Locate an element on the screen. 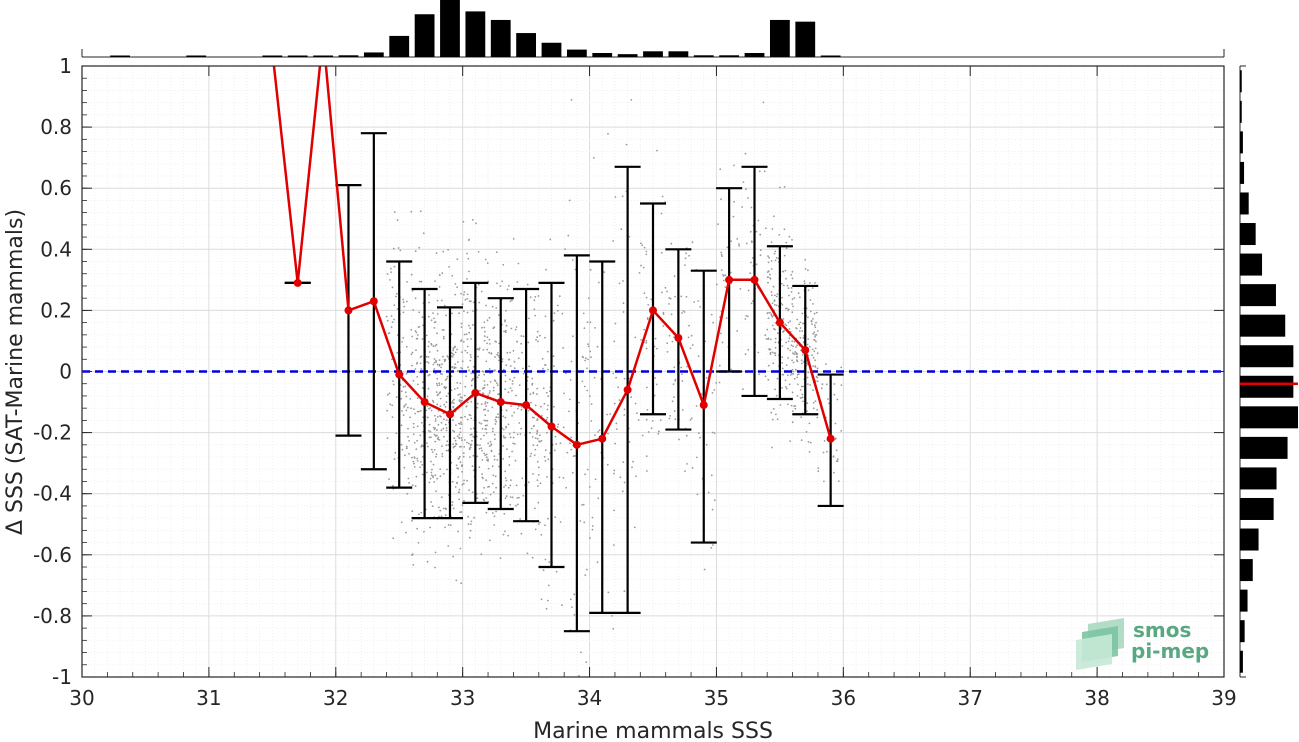 This screenshot has height=742, width=1299. x-tick-label: 36 is located at coordinates (843, 698).